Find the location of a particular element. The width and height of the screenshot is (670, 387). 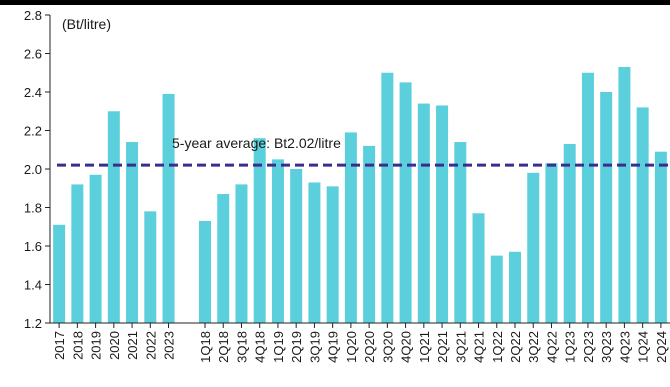

y-tick-label: 2.4 is located at coordinates (33, 92).